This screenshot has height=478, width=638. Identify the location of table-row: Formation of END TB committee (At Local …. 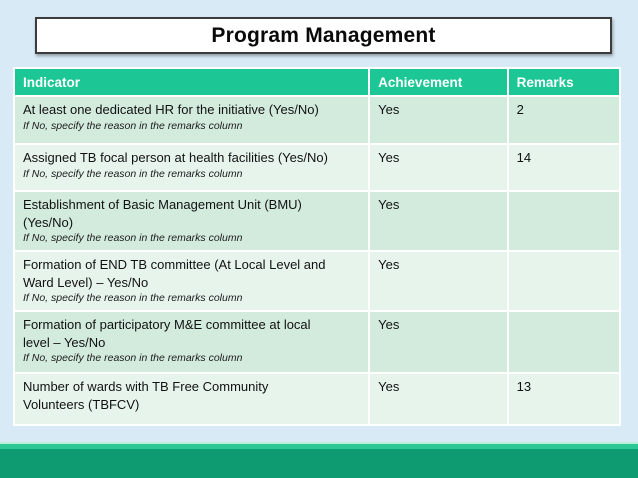
(317, 281).